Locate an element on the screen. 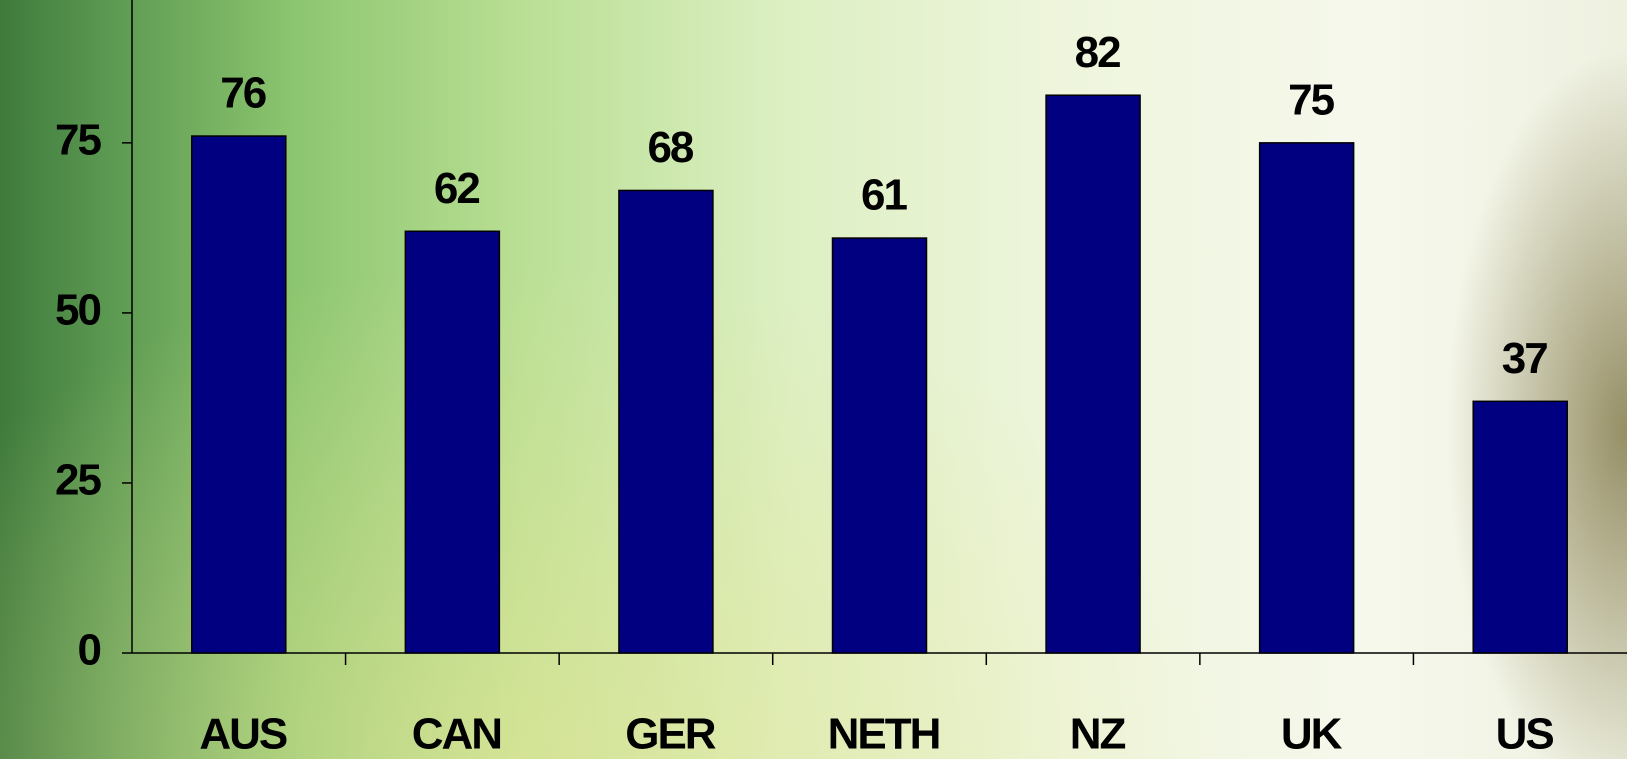 The height and width of the screenshot is (759, 1627). x-tick-label: US is located at coordinates (1525, 734).